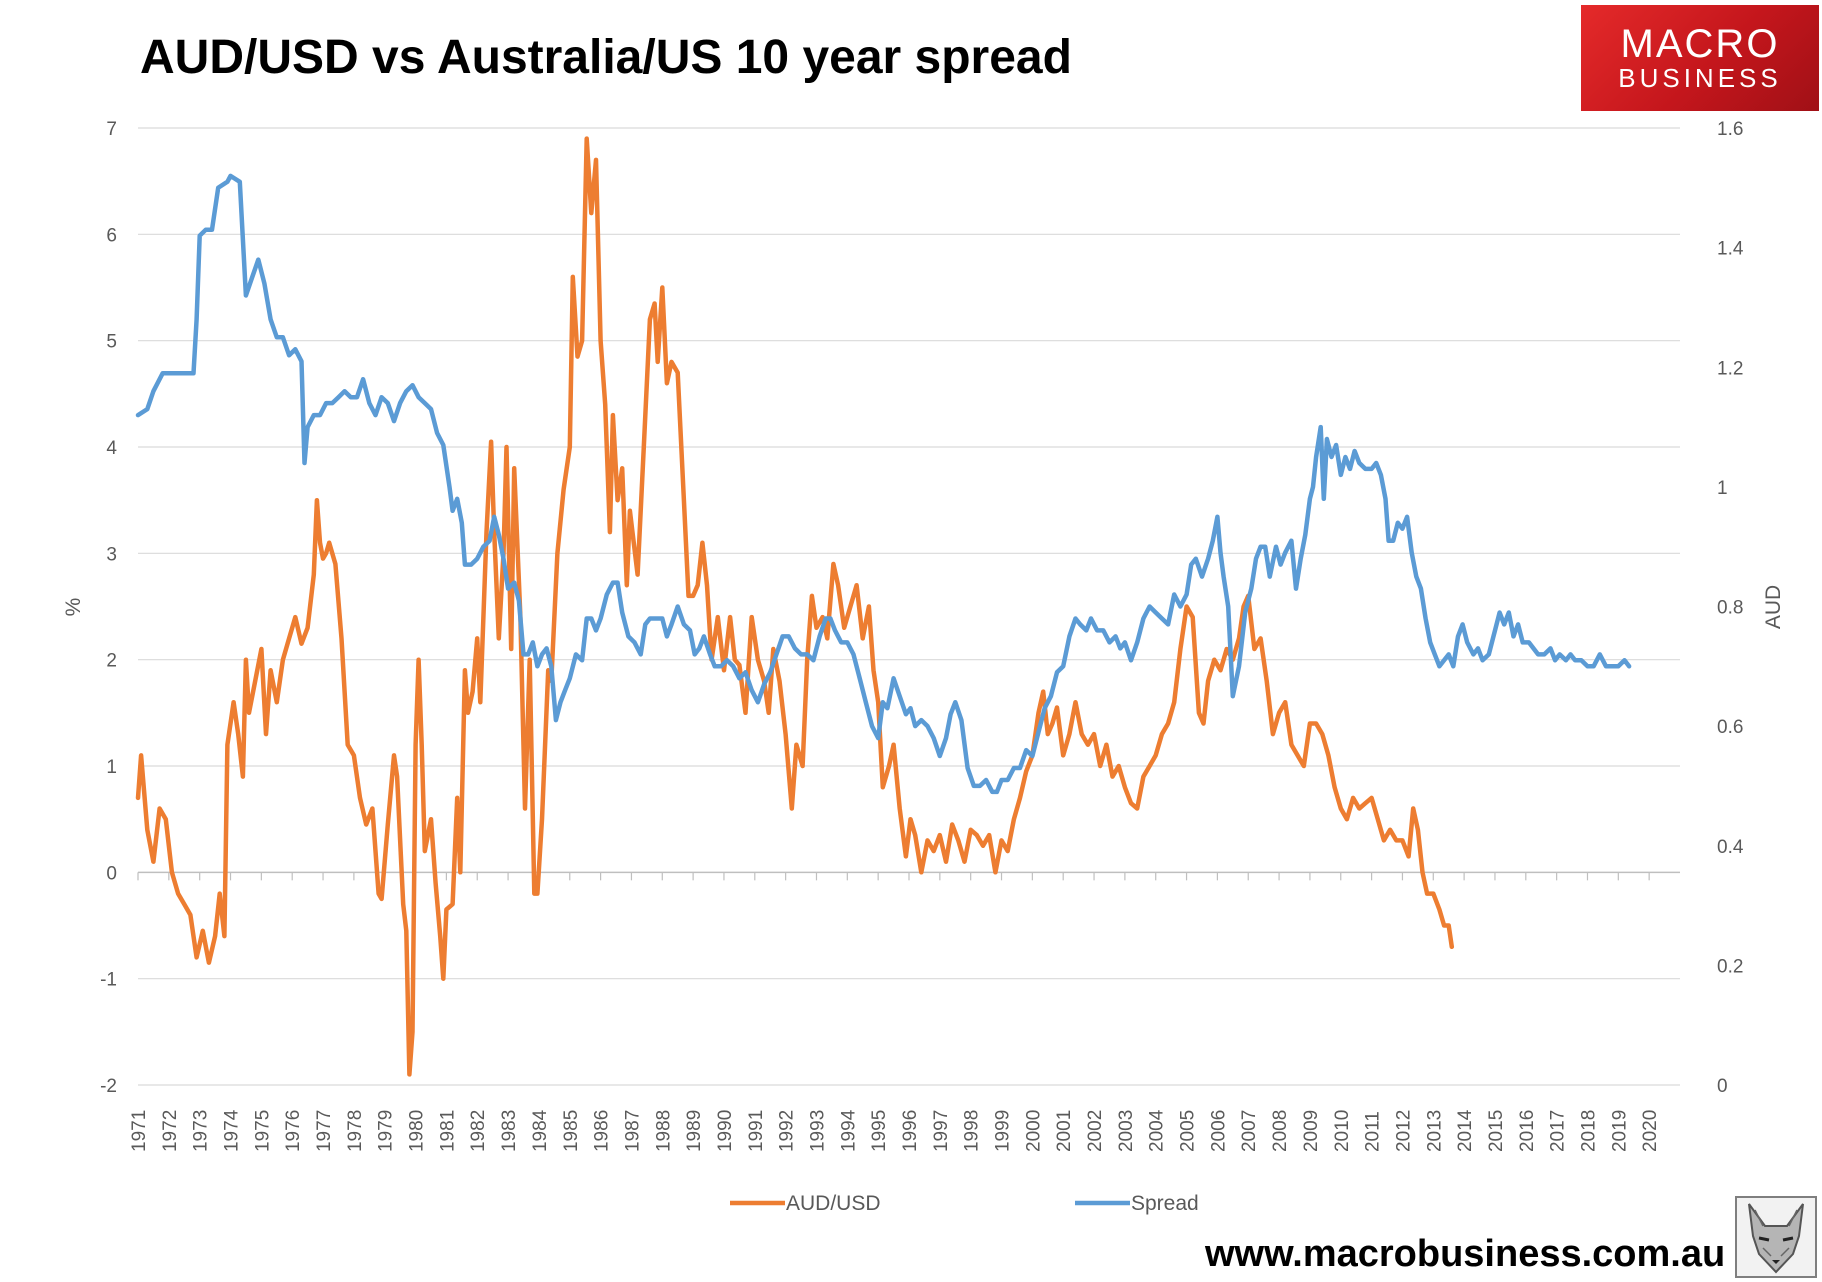 Image resolution: width=1822 pixels, height=1282 pixels. What do you see at coordinates (972, 1131) in the screenshot?
I see `x-tick-label: 1998` at bounding box center [972, 1131].